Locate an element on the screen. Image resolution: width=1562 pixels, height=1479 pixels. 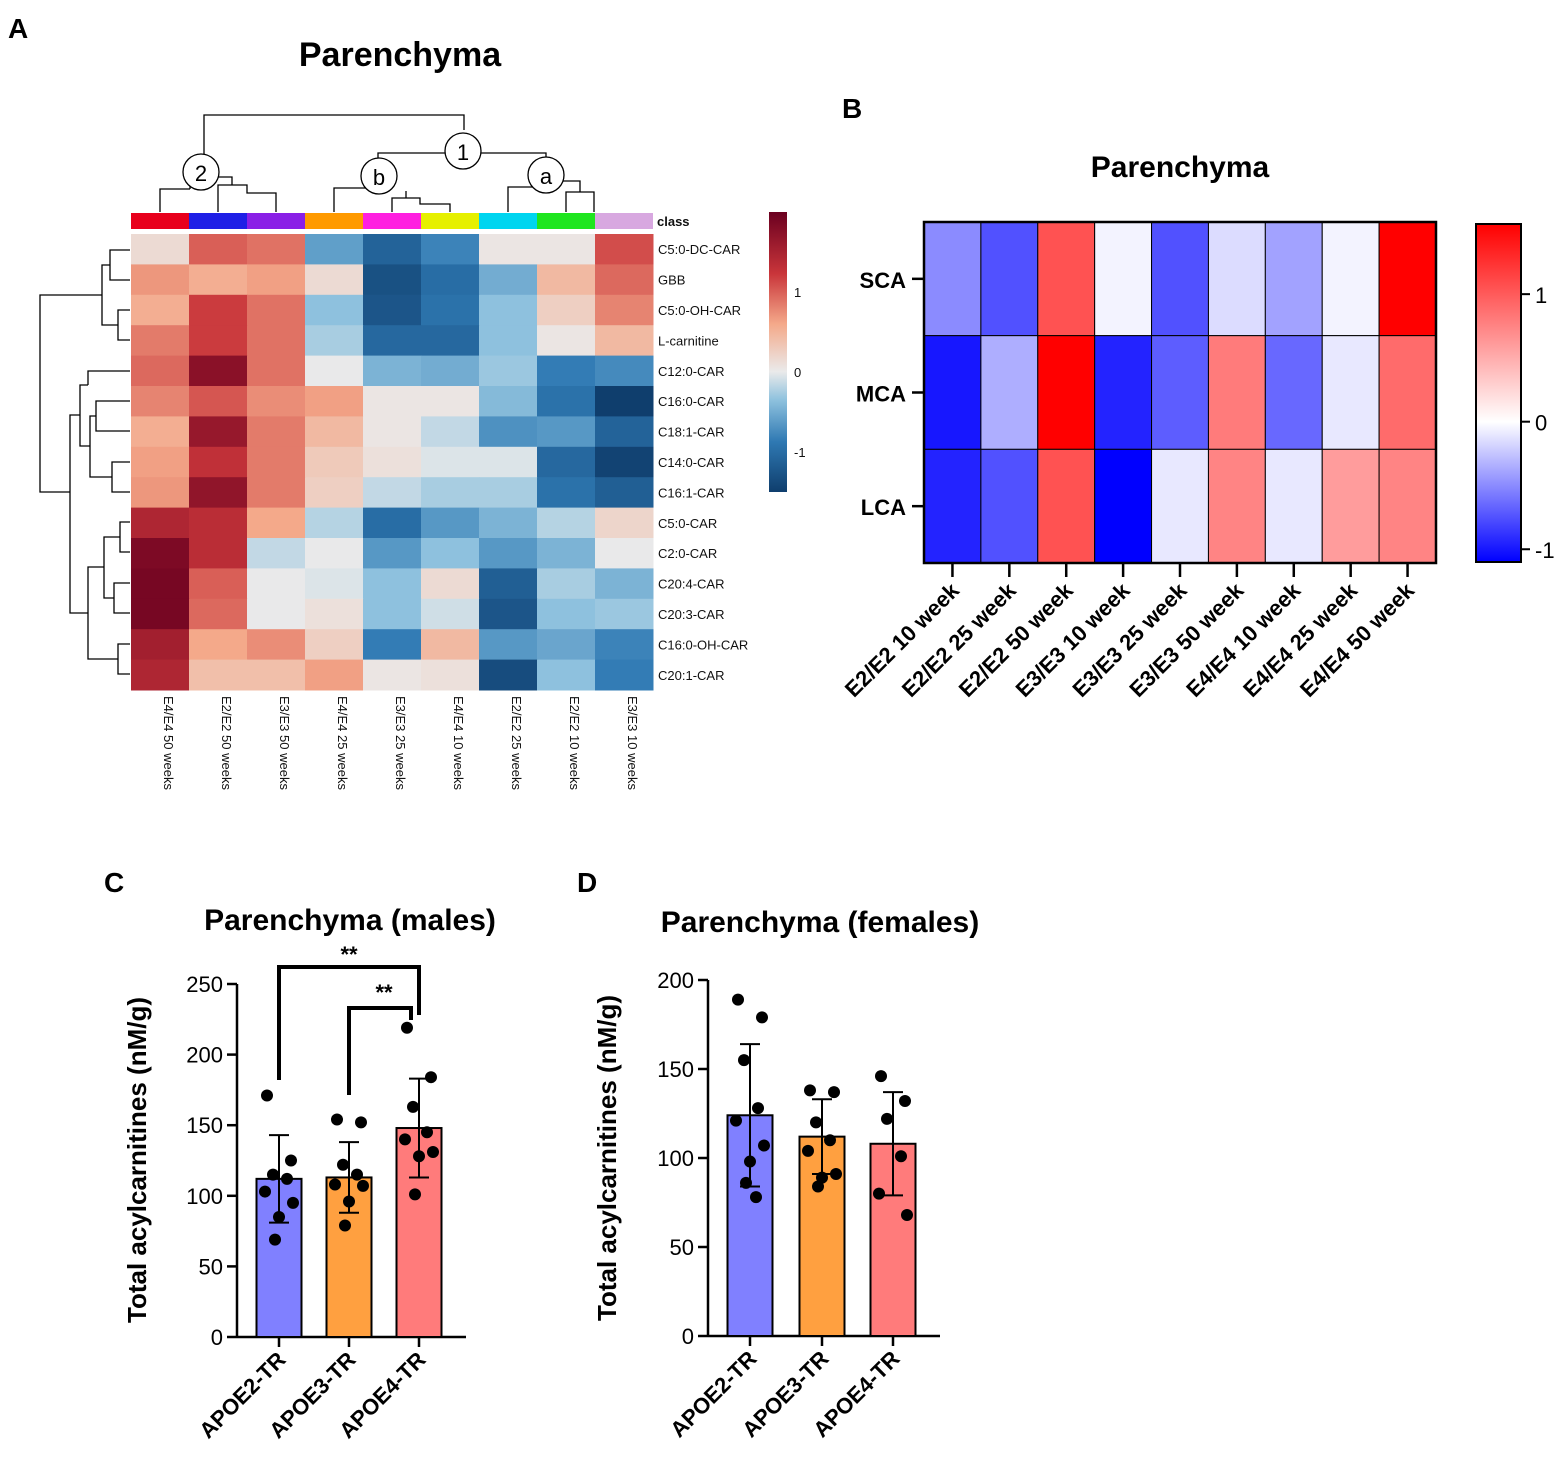
panel-label-c: C is located at coordinates (114, 882).